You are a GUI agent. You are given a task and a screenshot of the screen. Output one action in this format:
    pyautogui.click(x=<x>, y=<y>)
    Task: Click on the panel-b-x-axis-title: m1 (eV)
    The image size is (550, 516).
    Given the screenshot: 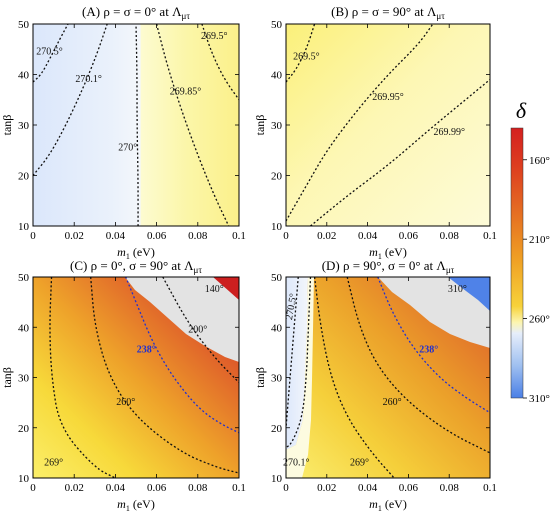 What is the action you would take?
    pyautogui.click(x=388, y=253)
    